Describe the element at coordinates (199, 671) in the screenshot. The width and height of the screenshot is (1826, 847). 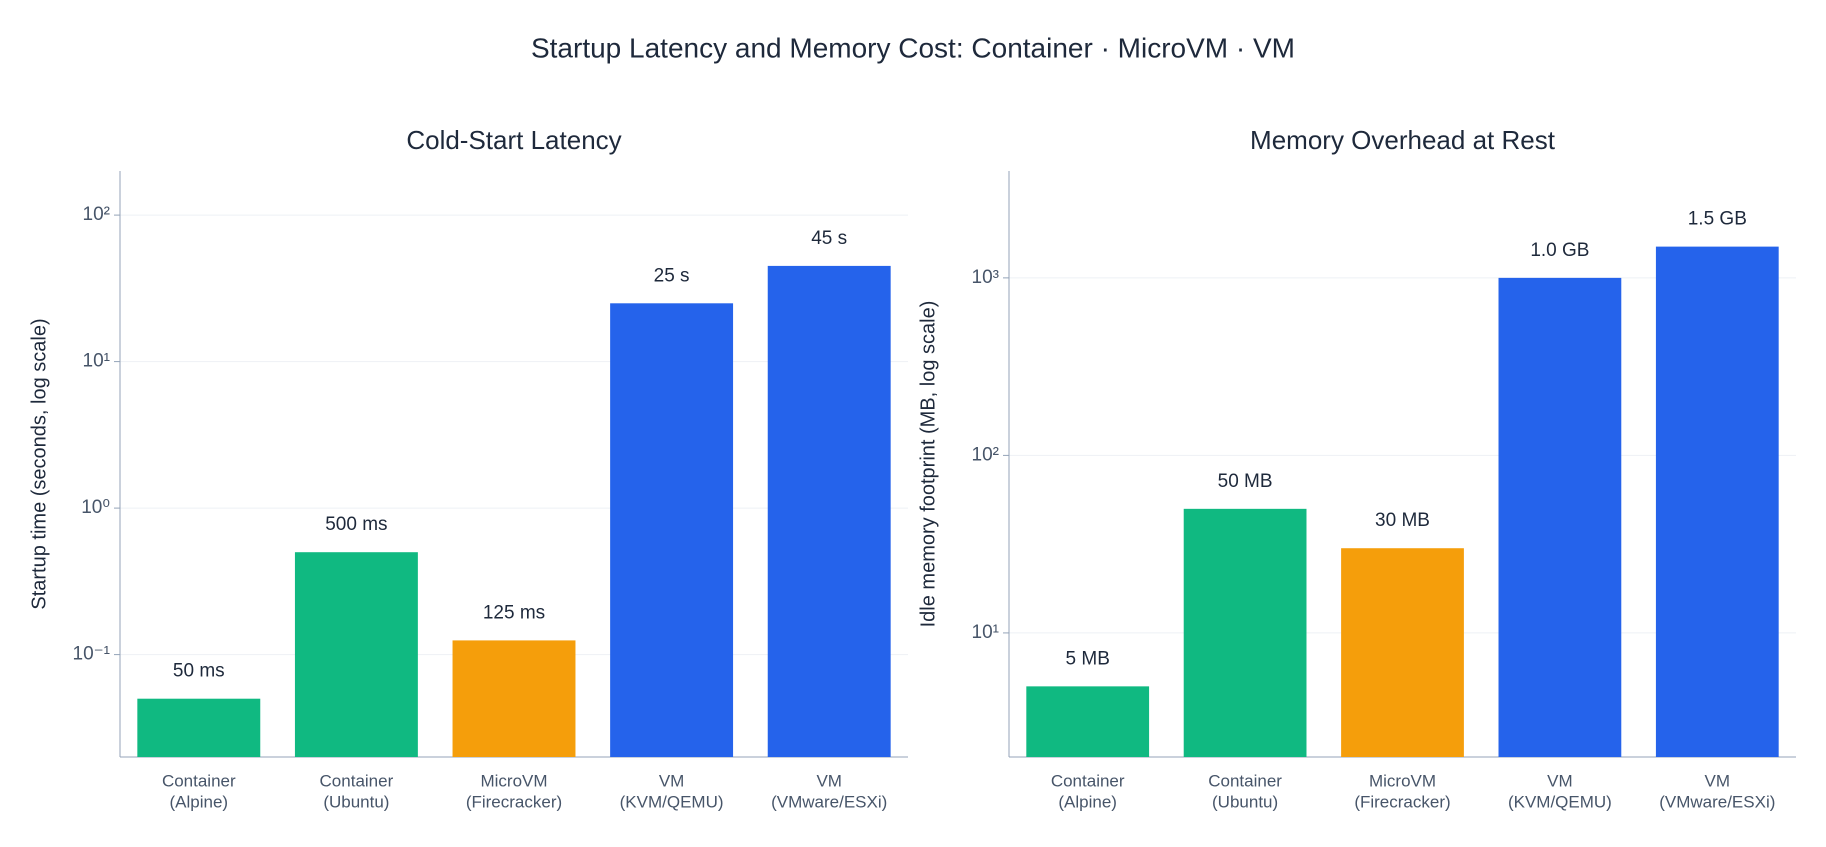
I see `value-label: 50 ms` at that location.